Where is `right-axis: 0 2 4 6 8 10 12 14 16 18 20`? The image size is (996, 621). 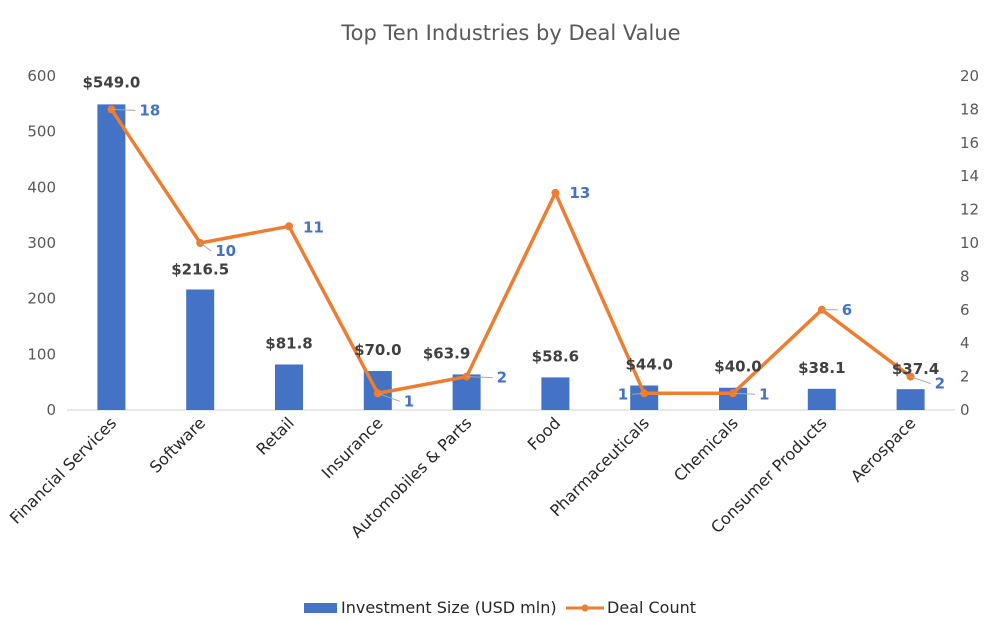
right-axis: 0 2 4 6 8 10 12 14 16 18 20 is located at coordinates (969, 243).